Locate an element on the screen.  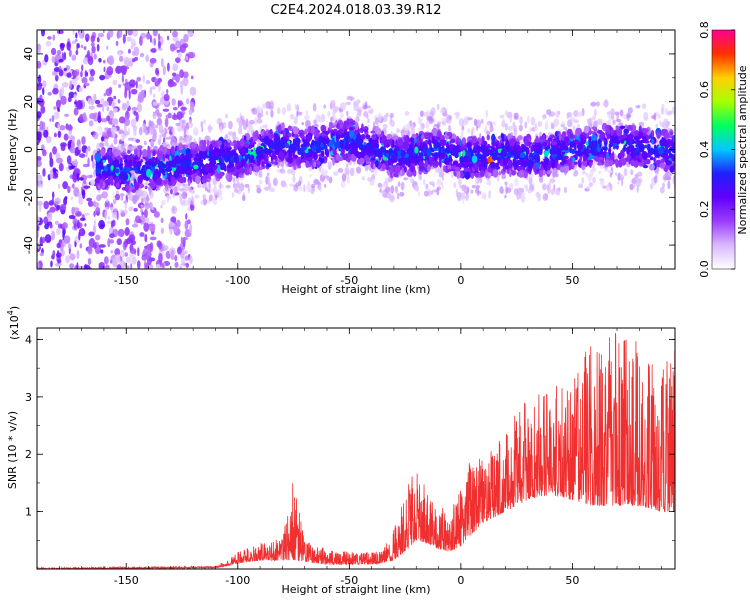
colorbar-tick-label: 0.4 is located at coordinates (704, 150).